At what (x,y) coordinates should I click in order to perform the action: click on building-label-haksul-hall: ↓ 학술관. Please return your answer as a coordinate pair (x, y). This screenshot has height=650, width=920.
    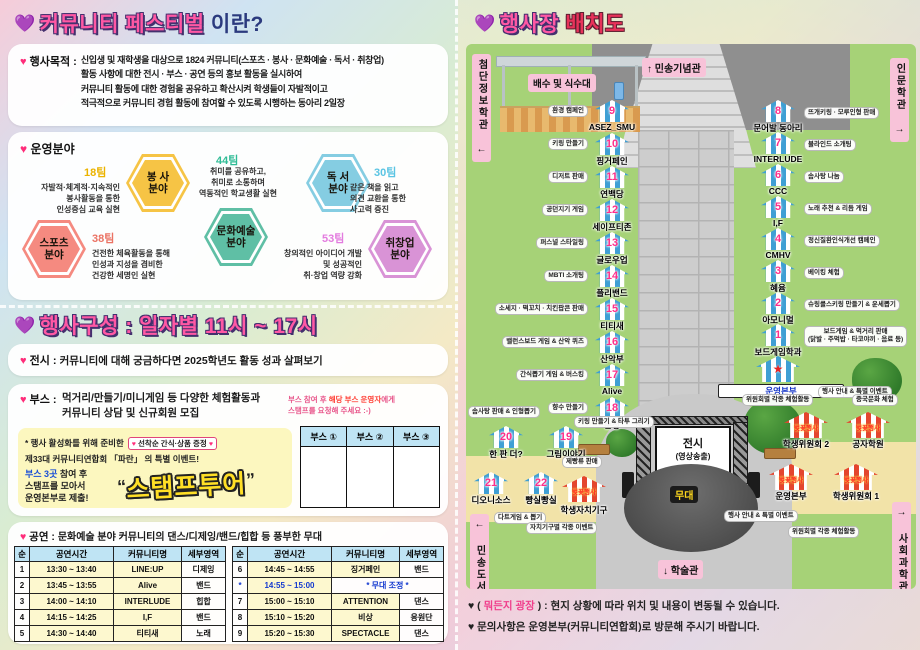
    Looking at the image, I should click on (681, 569).